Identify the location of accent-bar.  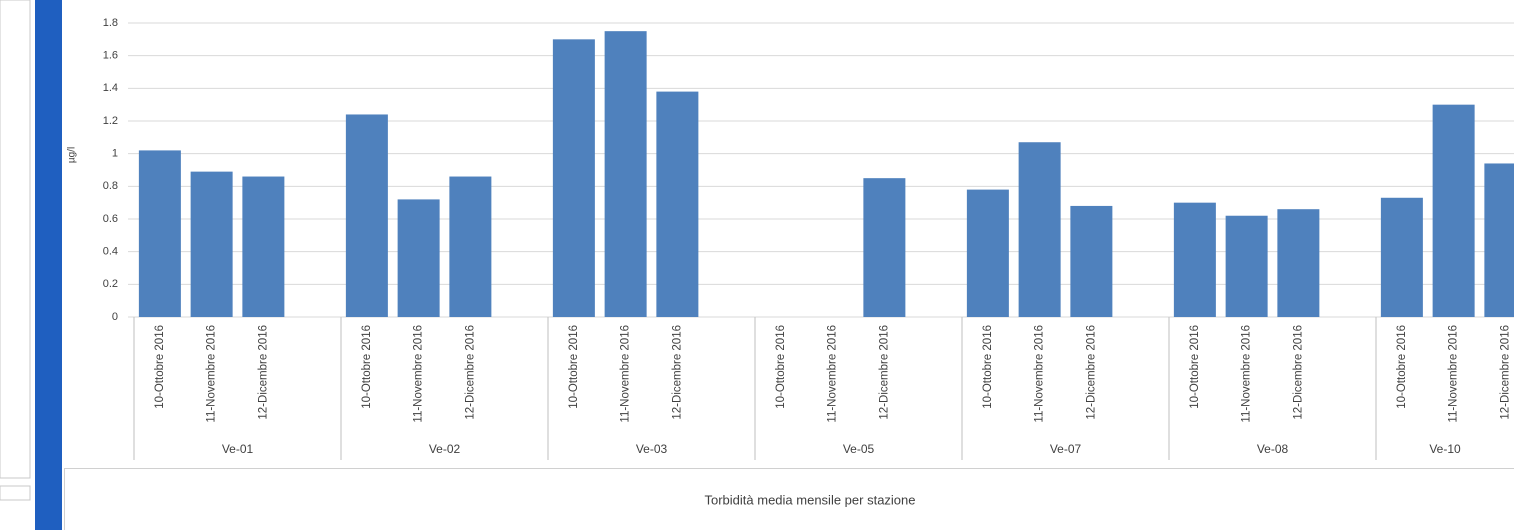
(48, 265).